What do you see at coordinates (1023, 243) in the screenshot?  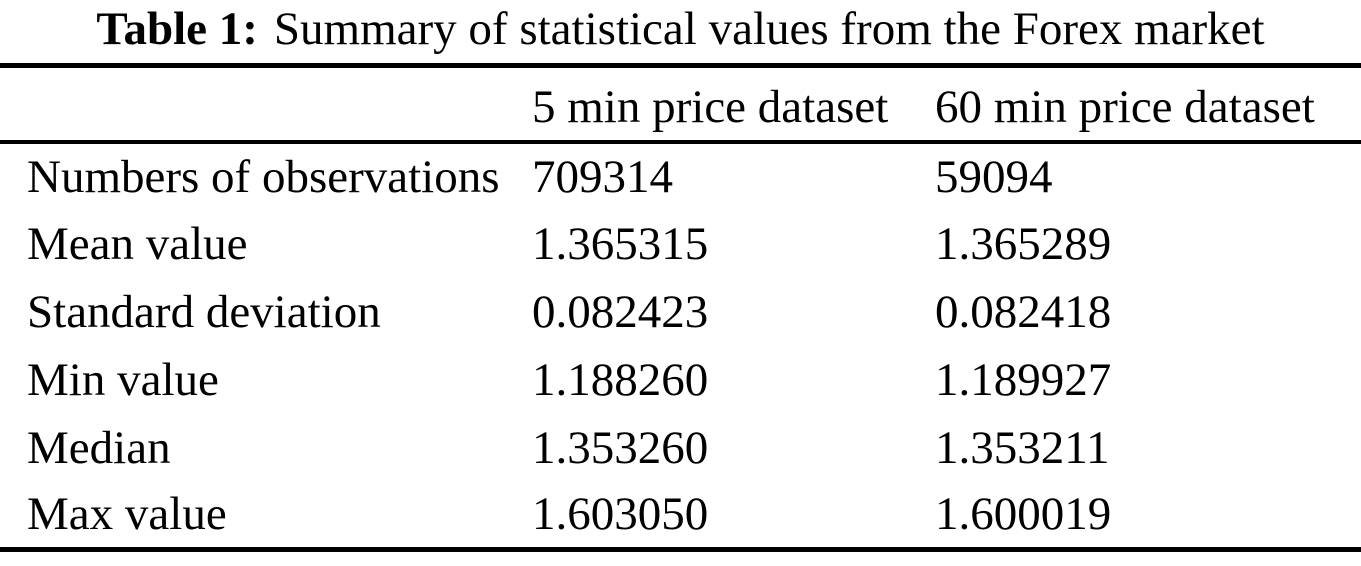 I see `cell-value: 1.365289` at bounding box center [1023, 243].